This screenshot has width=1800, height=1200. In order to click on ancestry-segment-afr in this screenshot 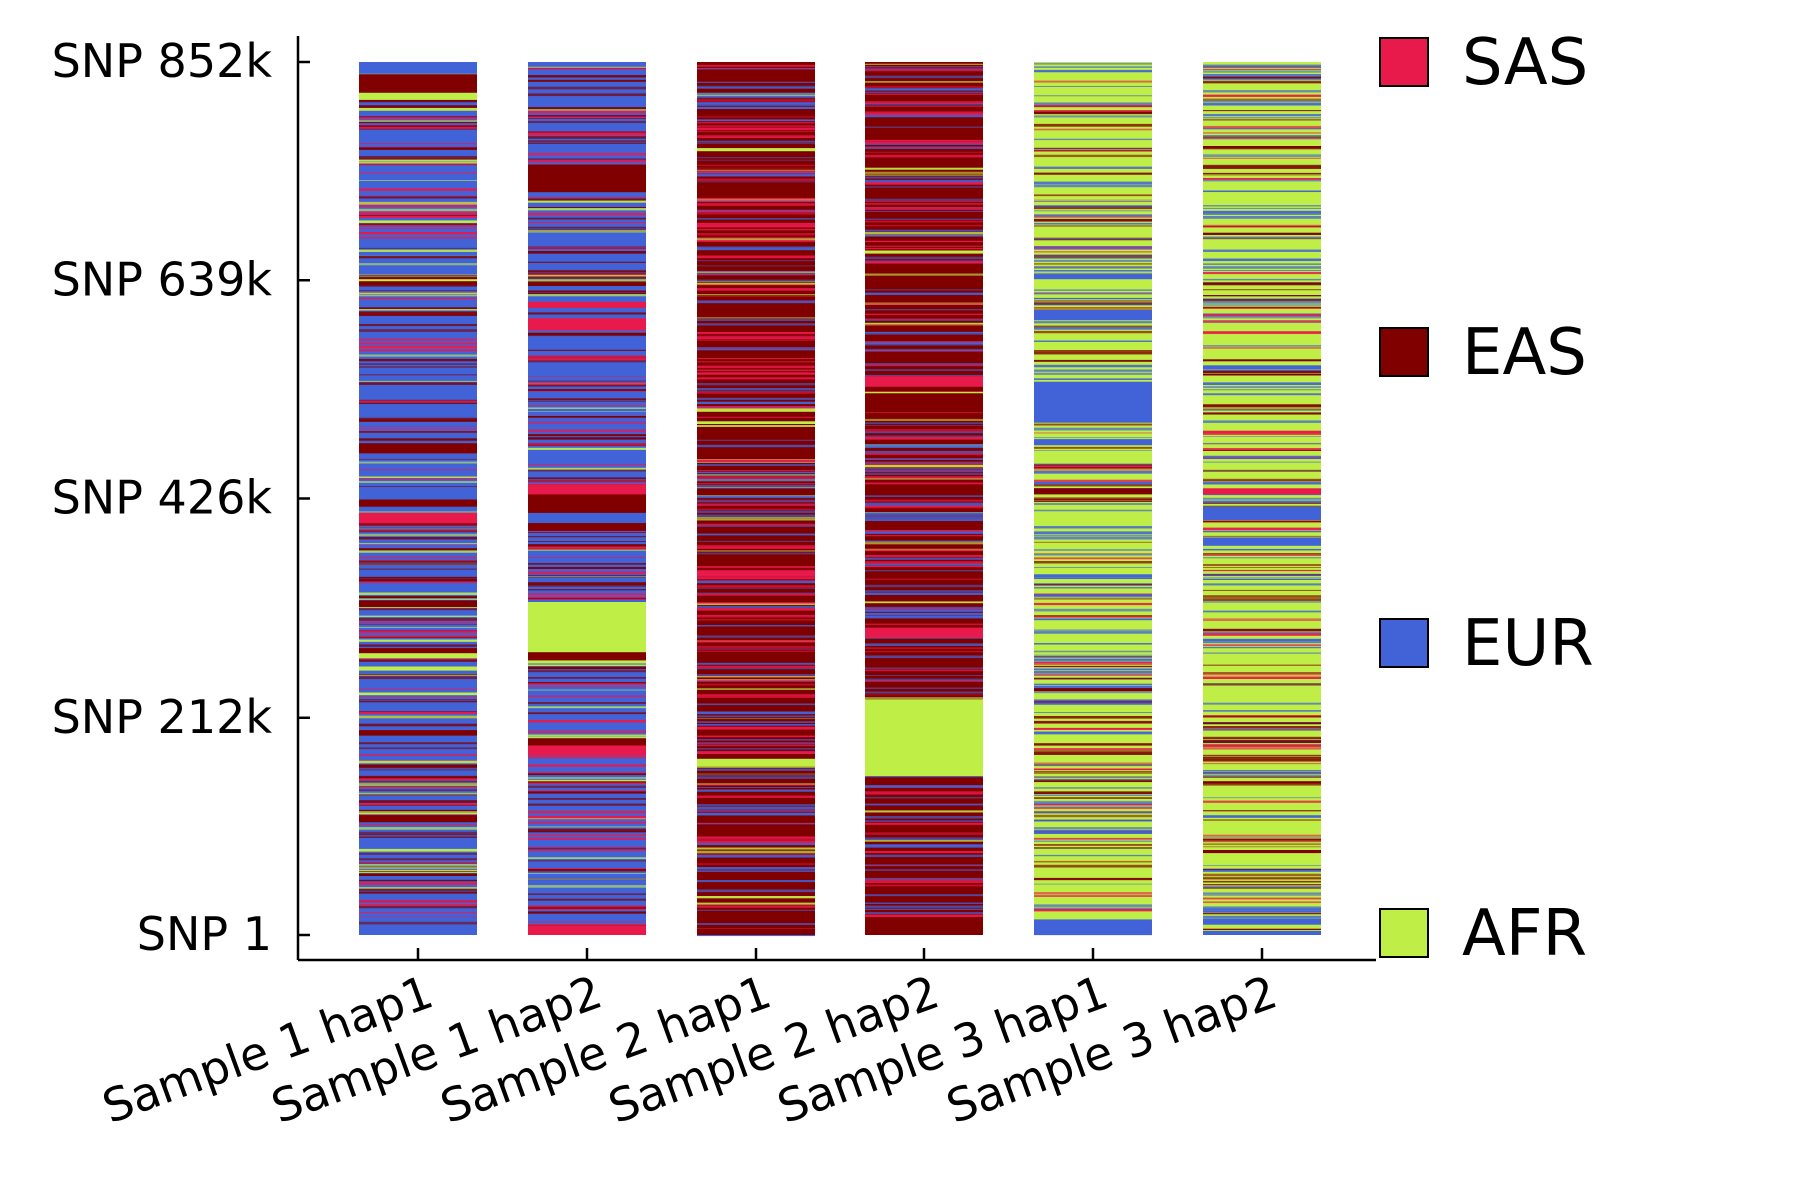, I will do `click(756, 762)`.